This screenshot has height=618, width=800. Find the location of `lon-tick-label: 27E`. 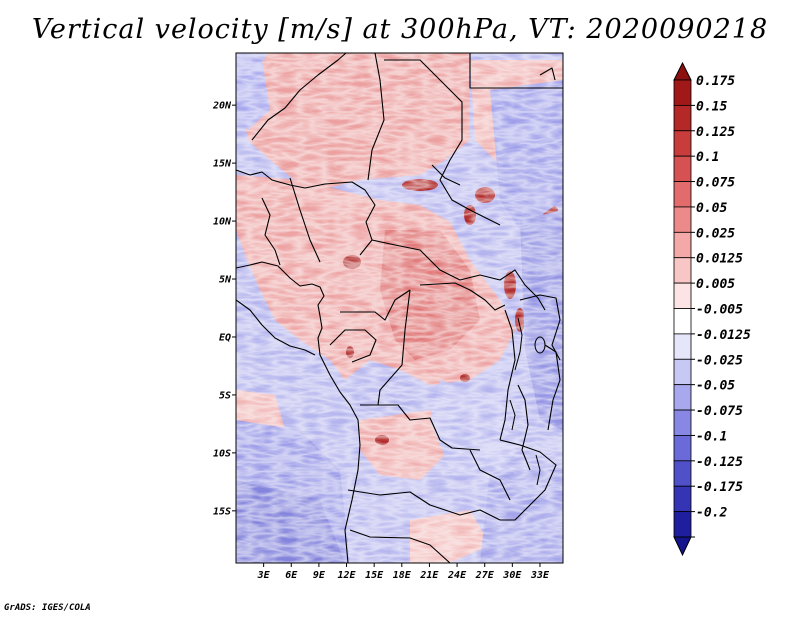

lon-tick-label: 27E is located at coordinates (485, 575).